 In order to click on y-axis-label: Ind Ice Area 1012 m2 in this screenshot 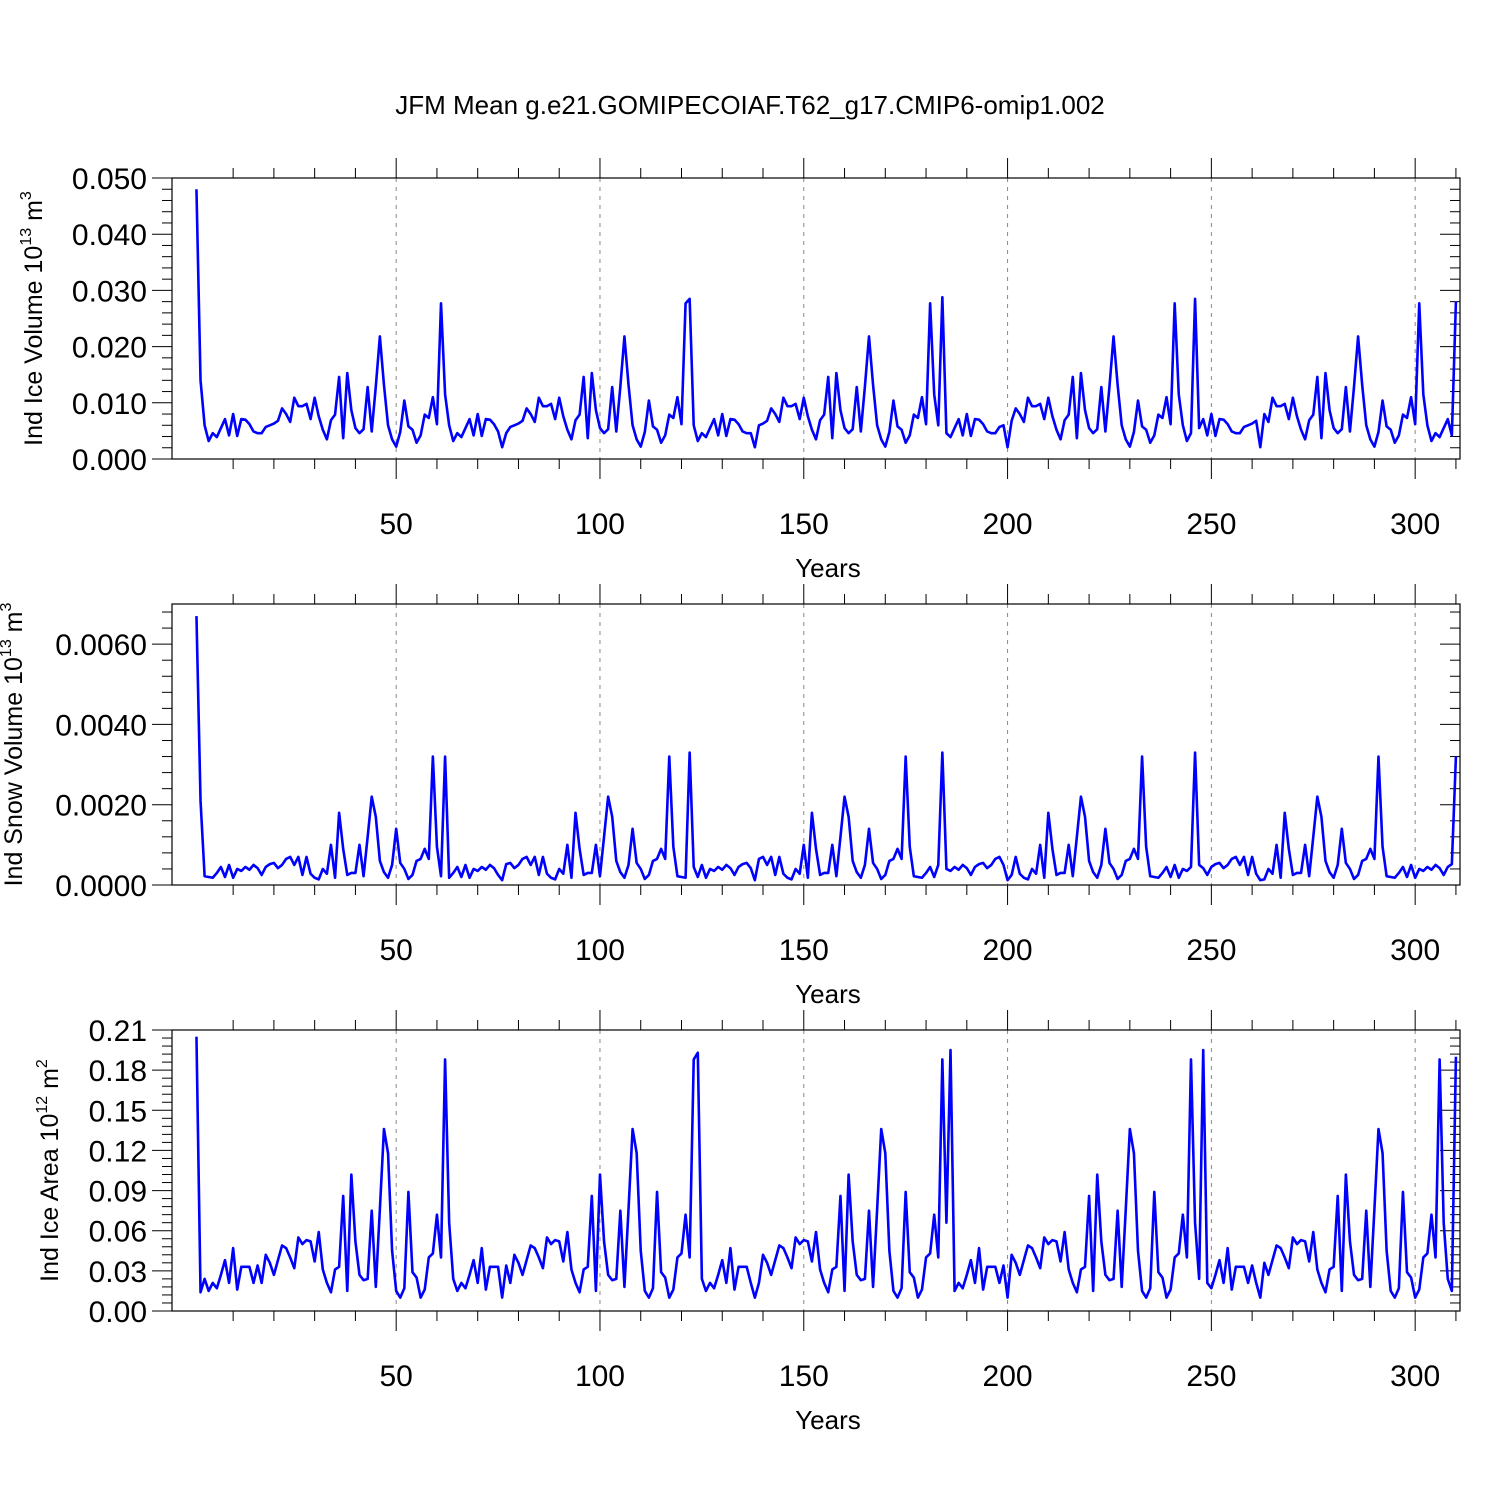, I will do `click(49, 1170)`.